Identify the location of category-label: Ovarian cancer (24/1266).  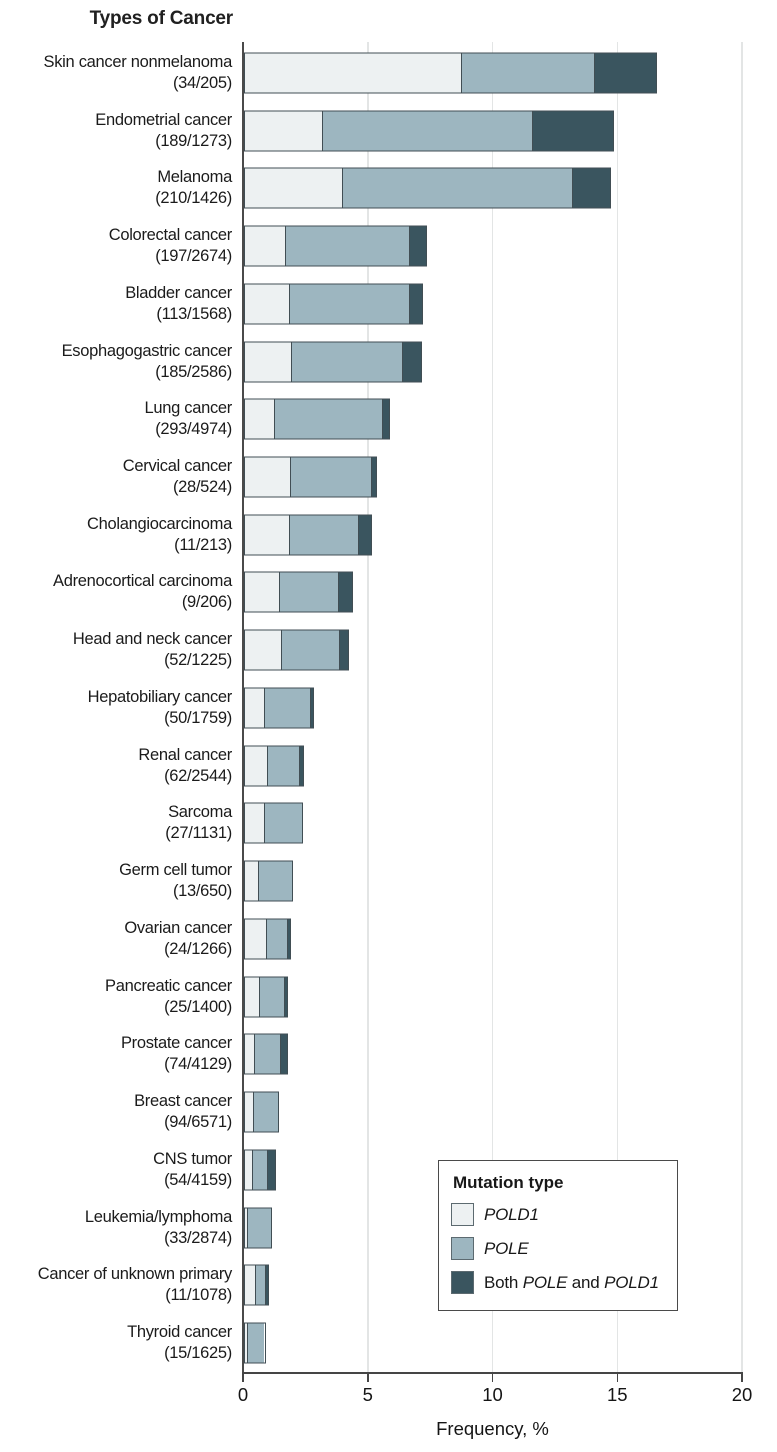
(116, 939).